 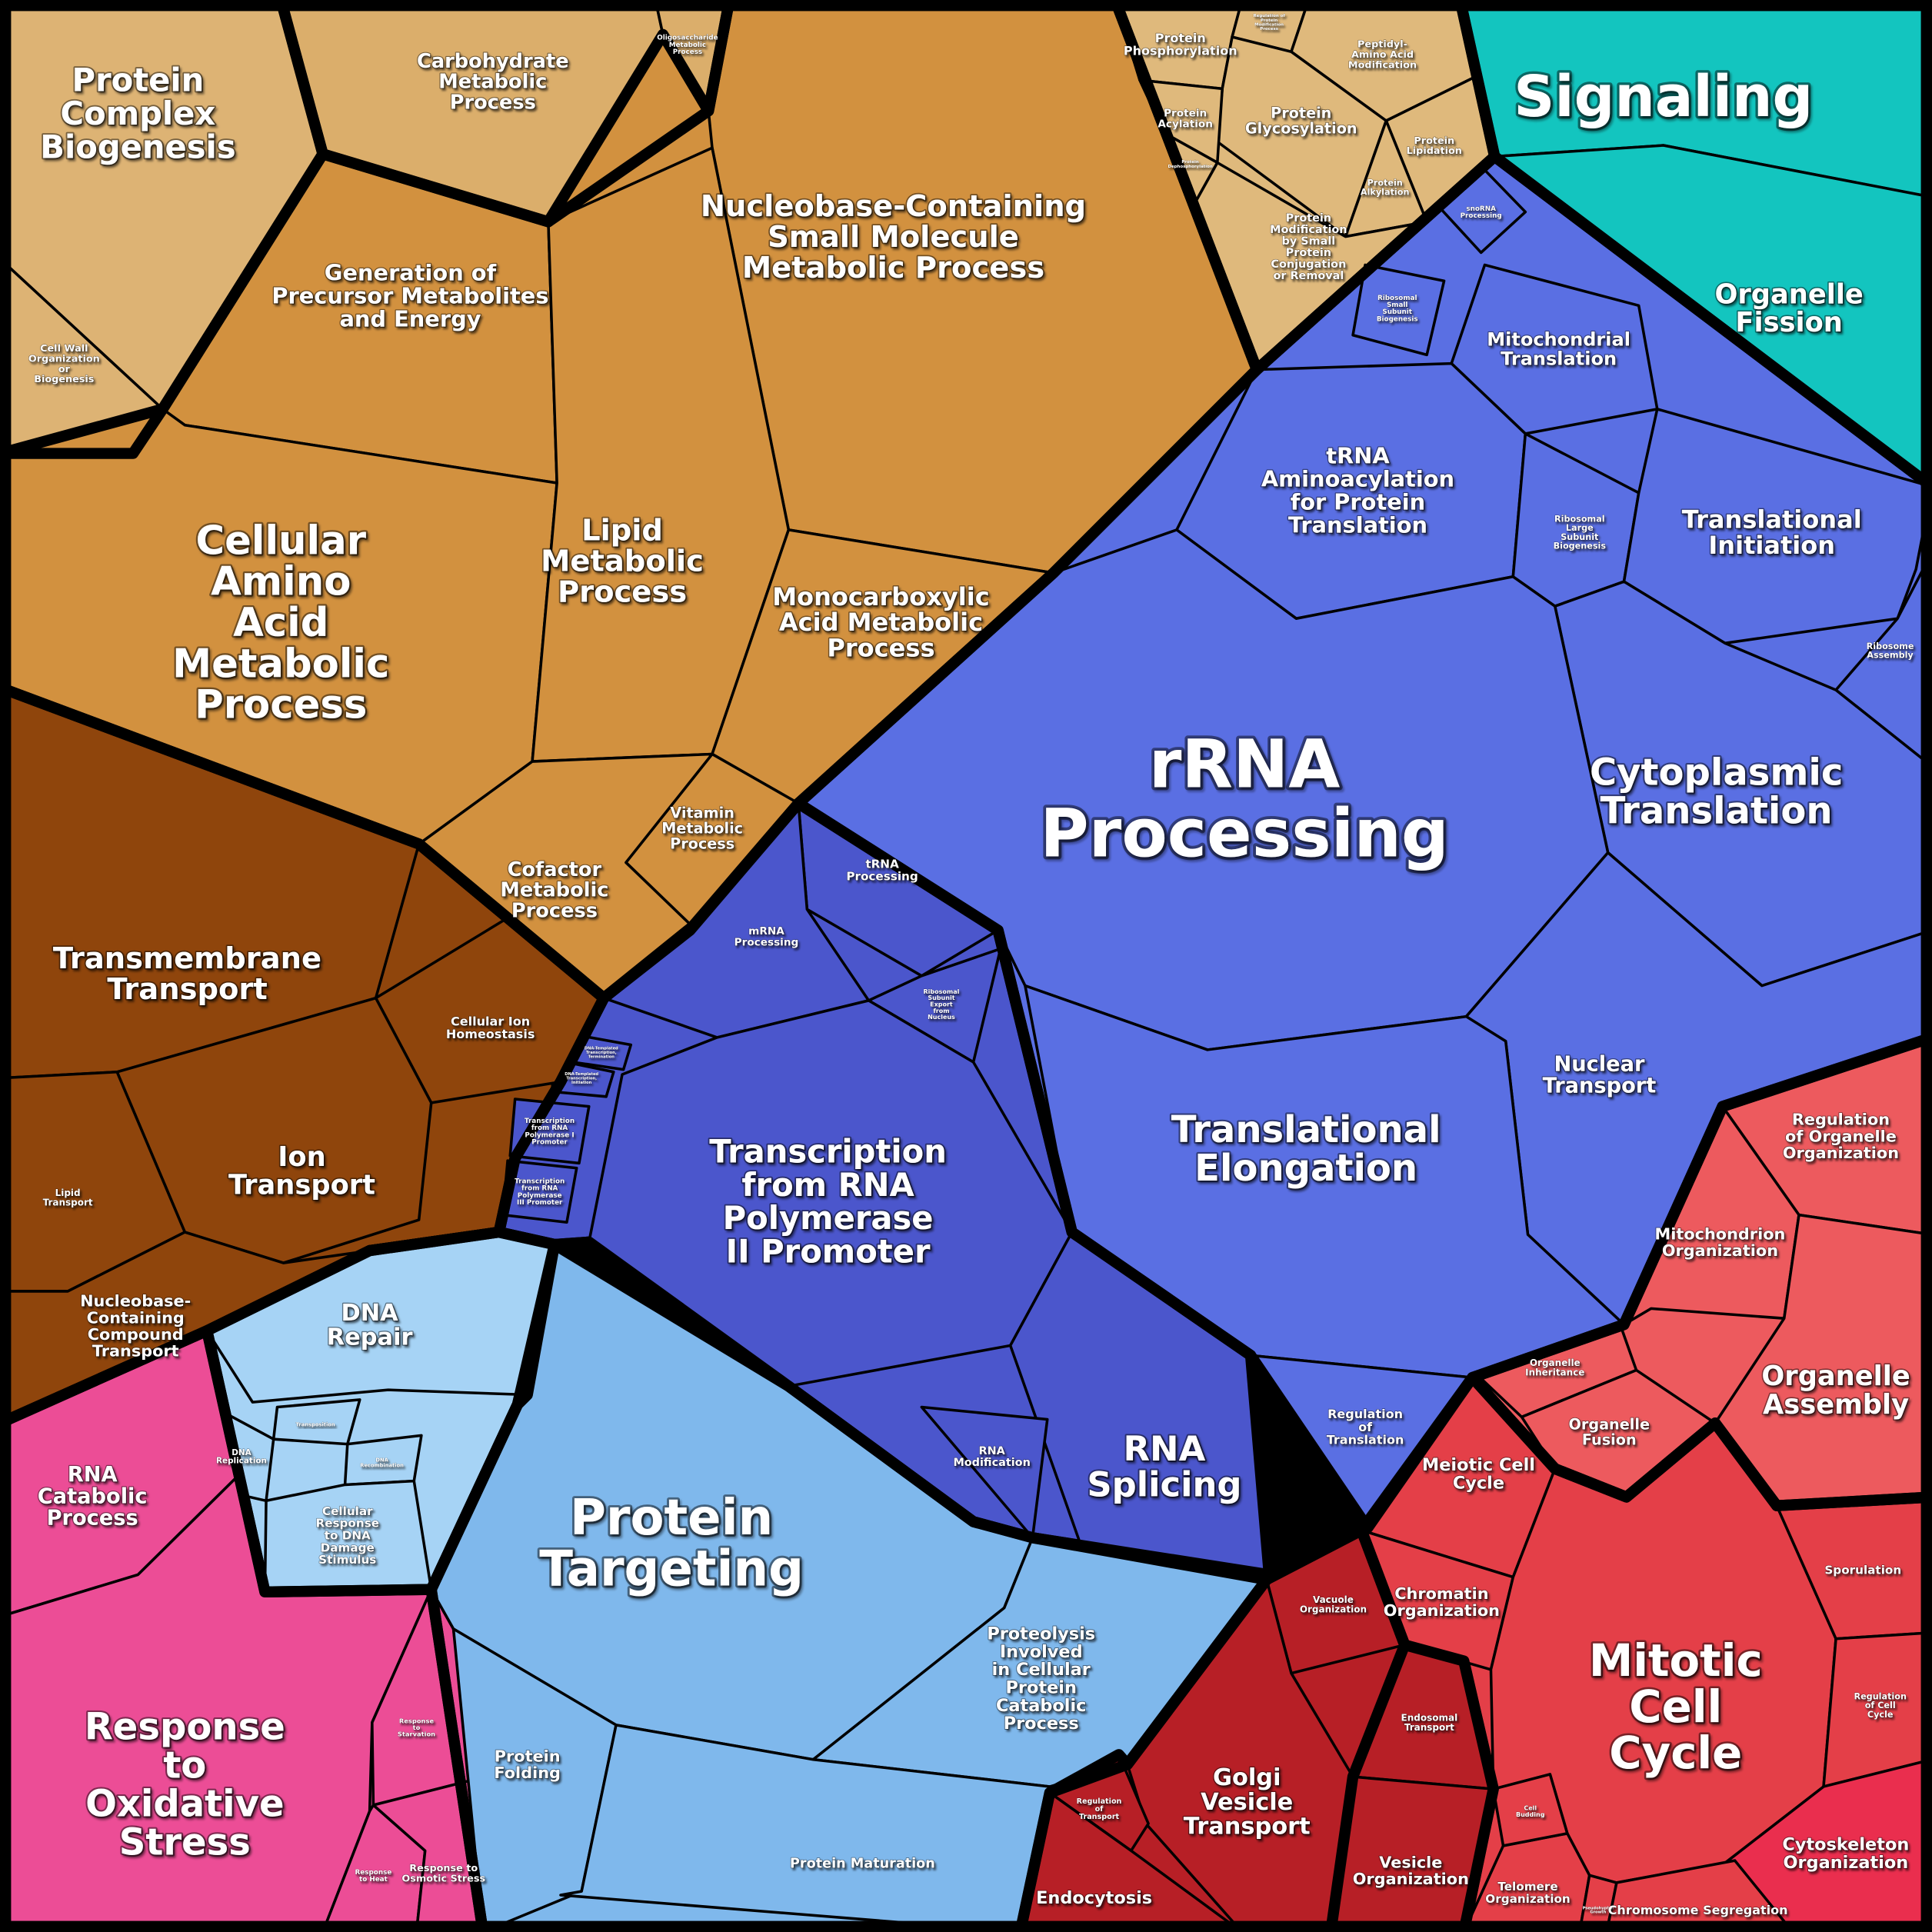 I want to click on label-ribosomal-small-subunit-biogenesis: Ribosomal Small Subunit Biogenesis, so click(x=1397, y=309).